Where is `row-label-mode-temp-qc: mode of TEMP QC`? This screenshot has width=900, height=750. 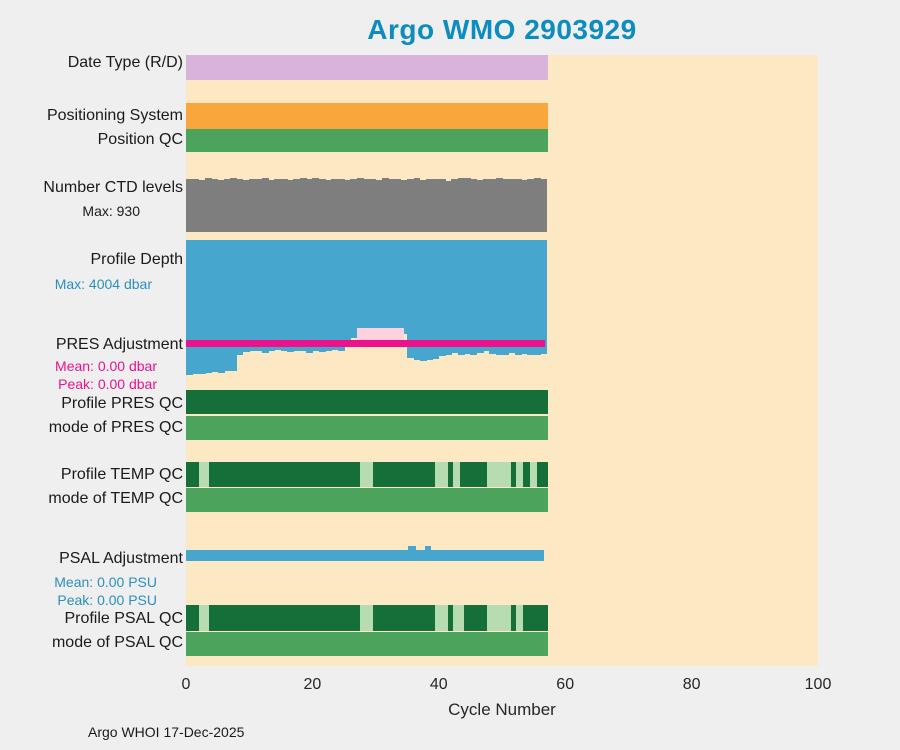 row-label-mode-temp-qc: mode of TEMP QC is located at coordinates (115, 498).